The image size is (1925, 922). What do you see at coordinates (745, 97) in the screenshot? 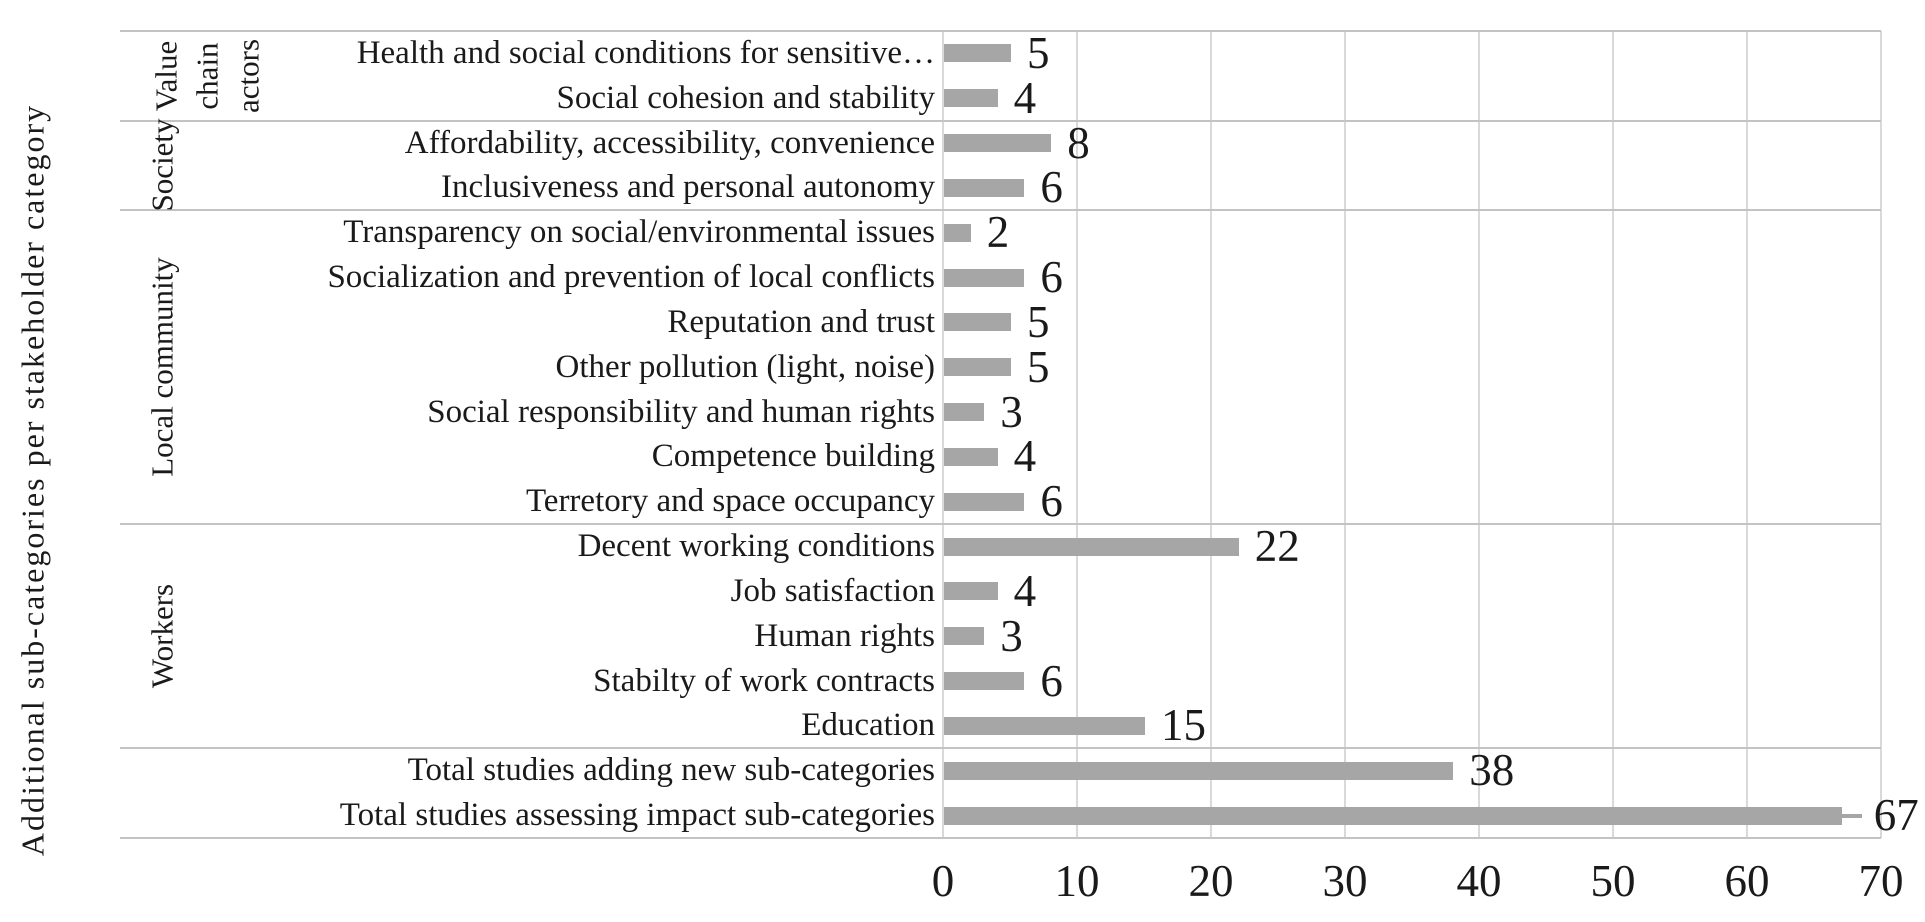
I see `category-label: Social cohesion and stability` at bounding box center [745, 97].